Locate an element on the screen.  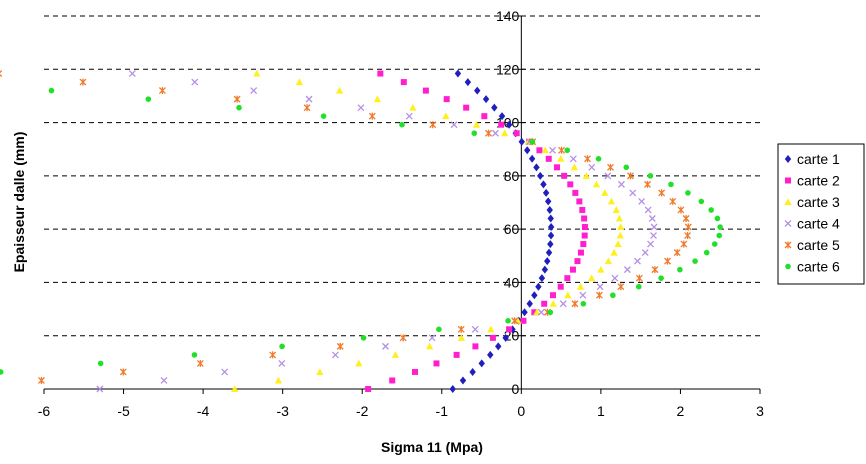
y-tick-label: 140 is located at coordinates (508, 16).